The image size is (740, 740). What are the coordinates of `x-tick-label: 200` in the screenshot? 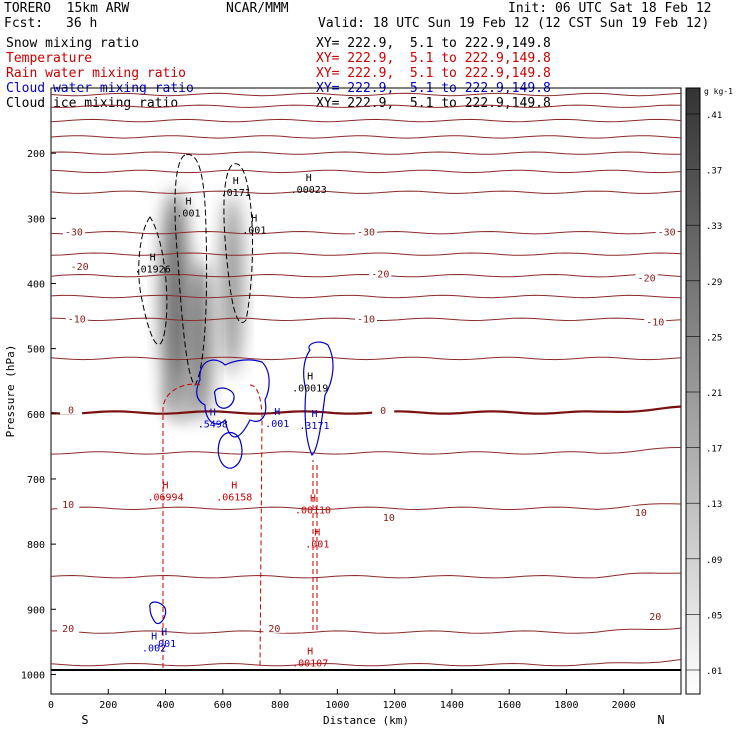 It's located at (108, 705).